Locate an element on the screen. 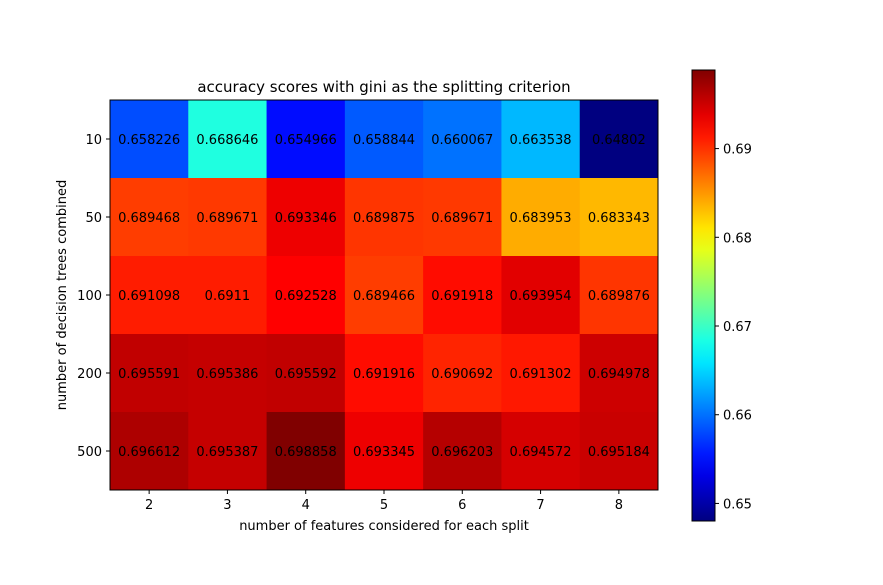 This screenshot has height=585, width=883. cell-value-label: 0.698858 is located at coordinates (306, 452).